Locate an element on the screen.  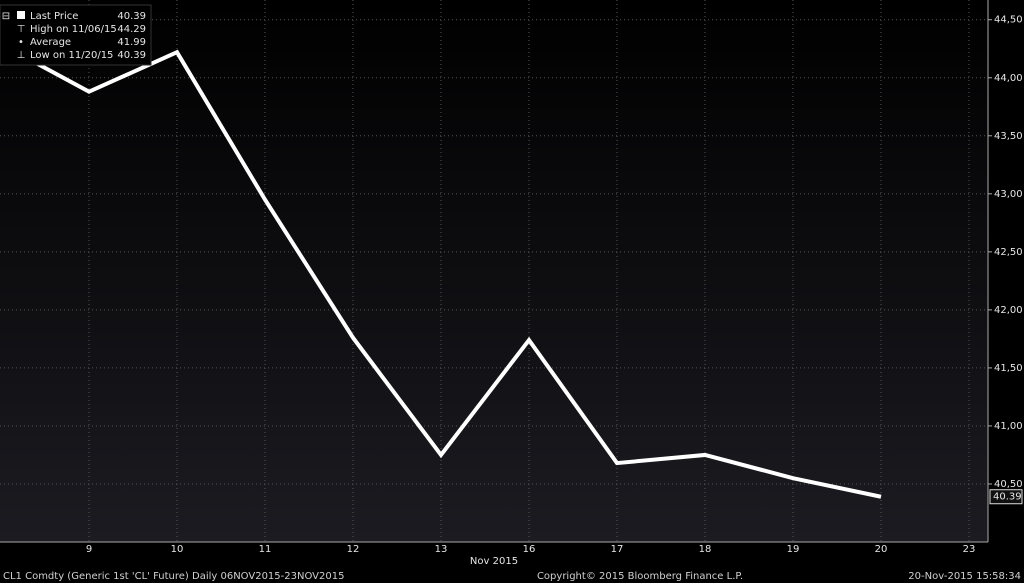
legend-value: 44.29 is located at coordinates (131, 29).